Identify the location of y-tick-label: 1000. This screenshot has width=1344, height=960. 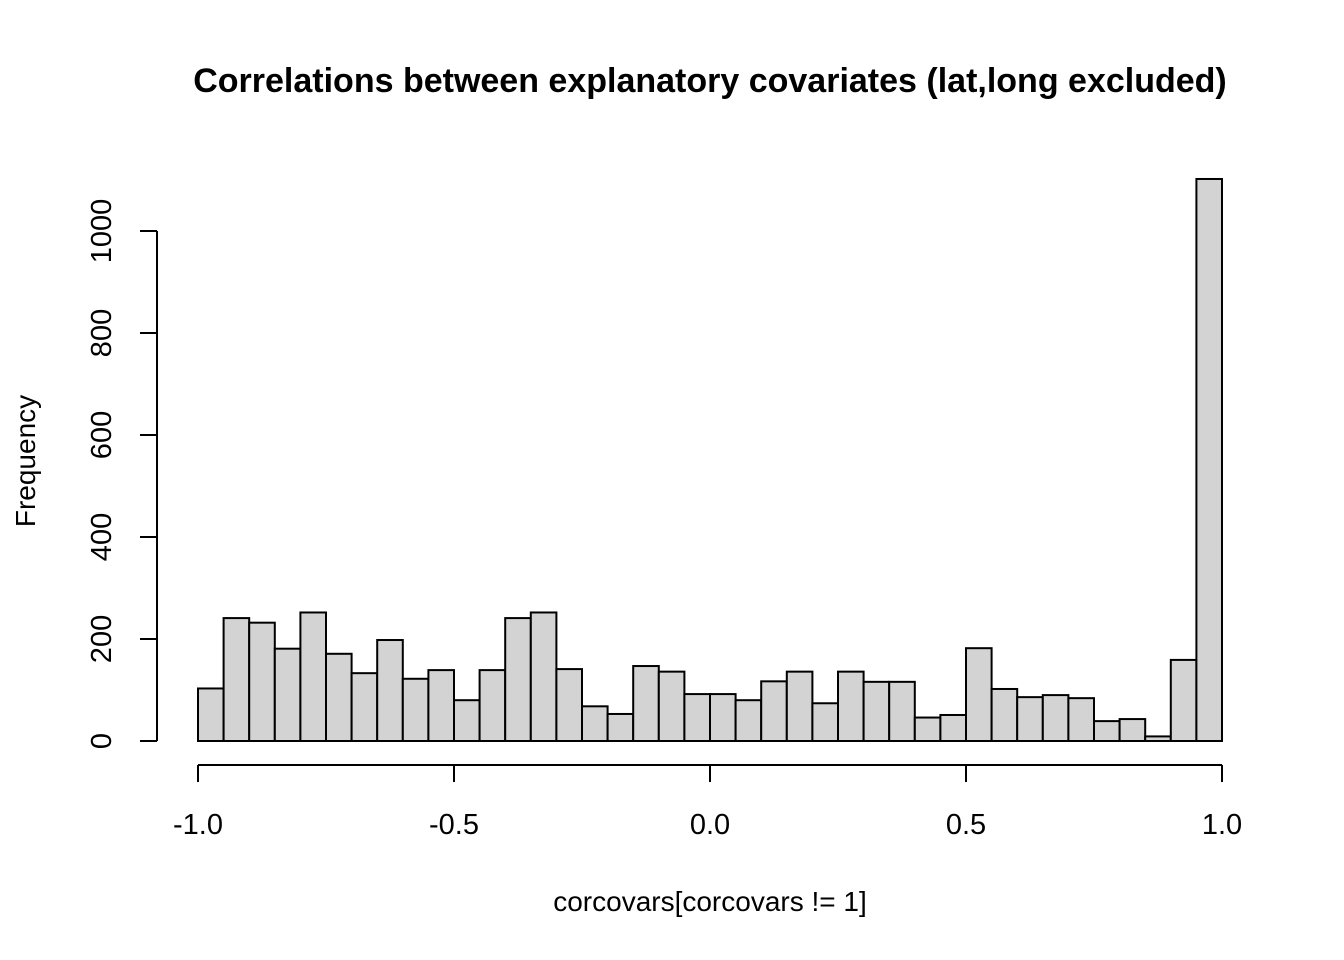
(102, 231).